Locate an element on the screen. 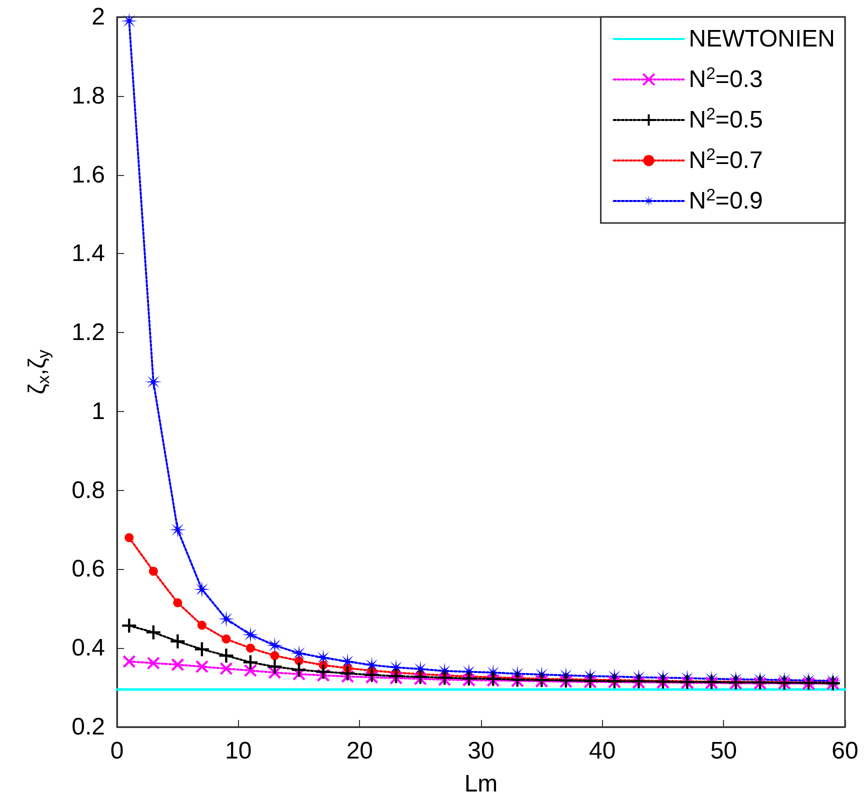  y-tick-label: 0.8 is located at coordinates (88, 490).